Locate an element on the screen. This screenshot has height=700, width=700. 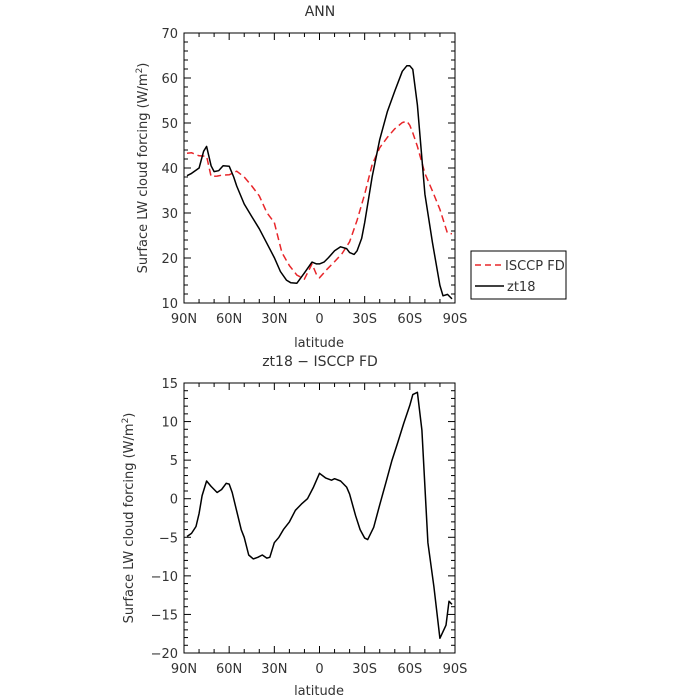
bottom-y-tick-label: 15 is located at coordinates (169, 384).